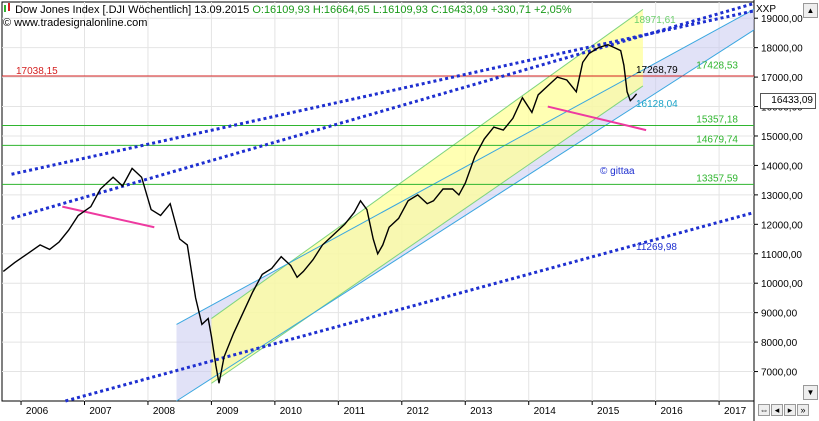 This screenshot has width=819, height=421. Describe the element at coordinates (779, 343) in the screenshot. I see `y-tick-label: 8000,00` at that location.